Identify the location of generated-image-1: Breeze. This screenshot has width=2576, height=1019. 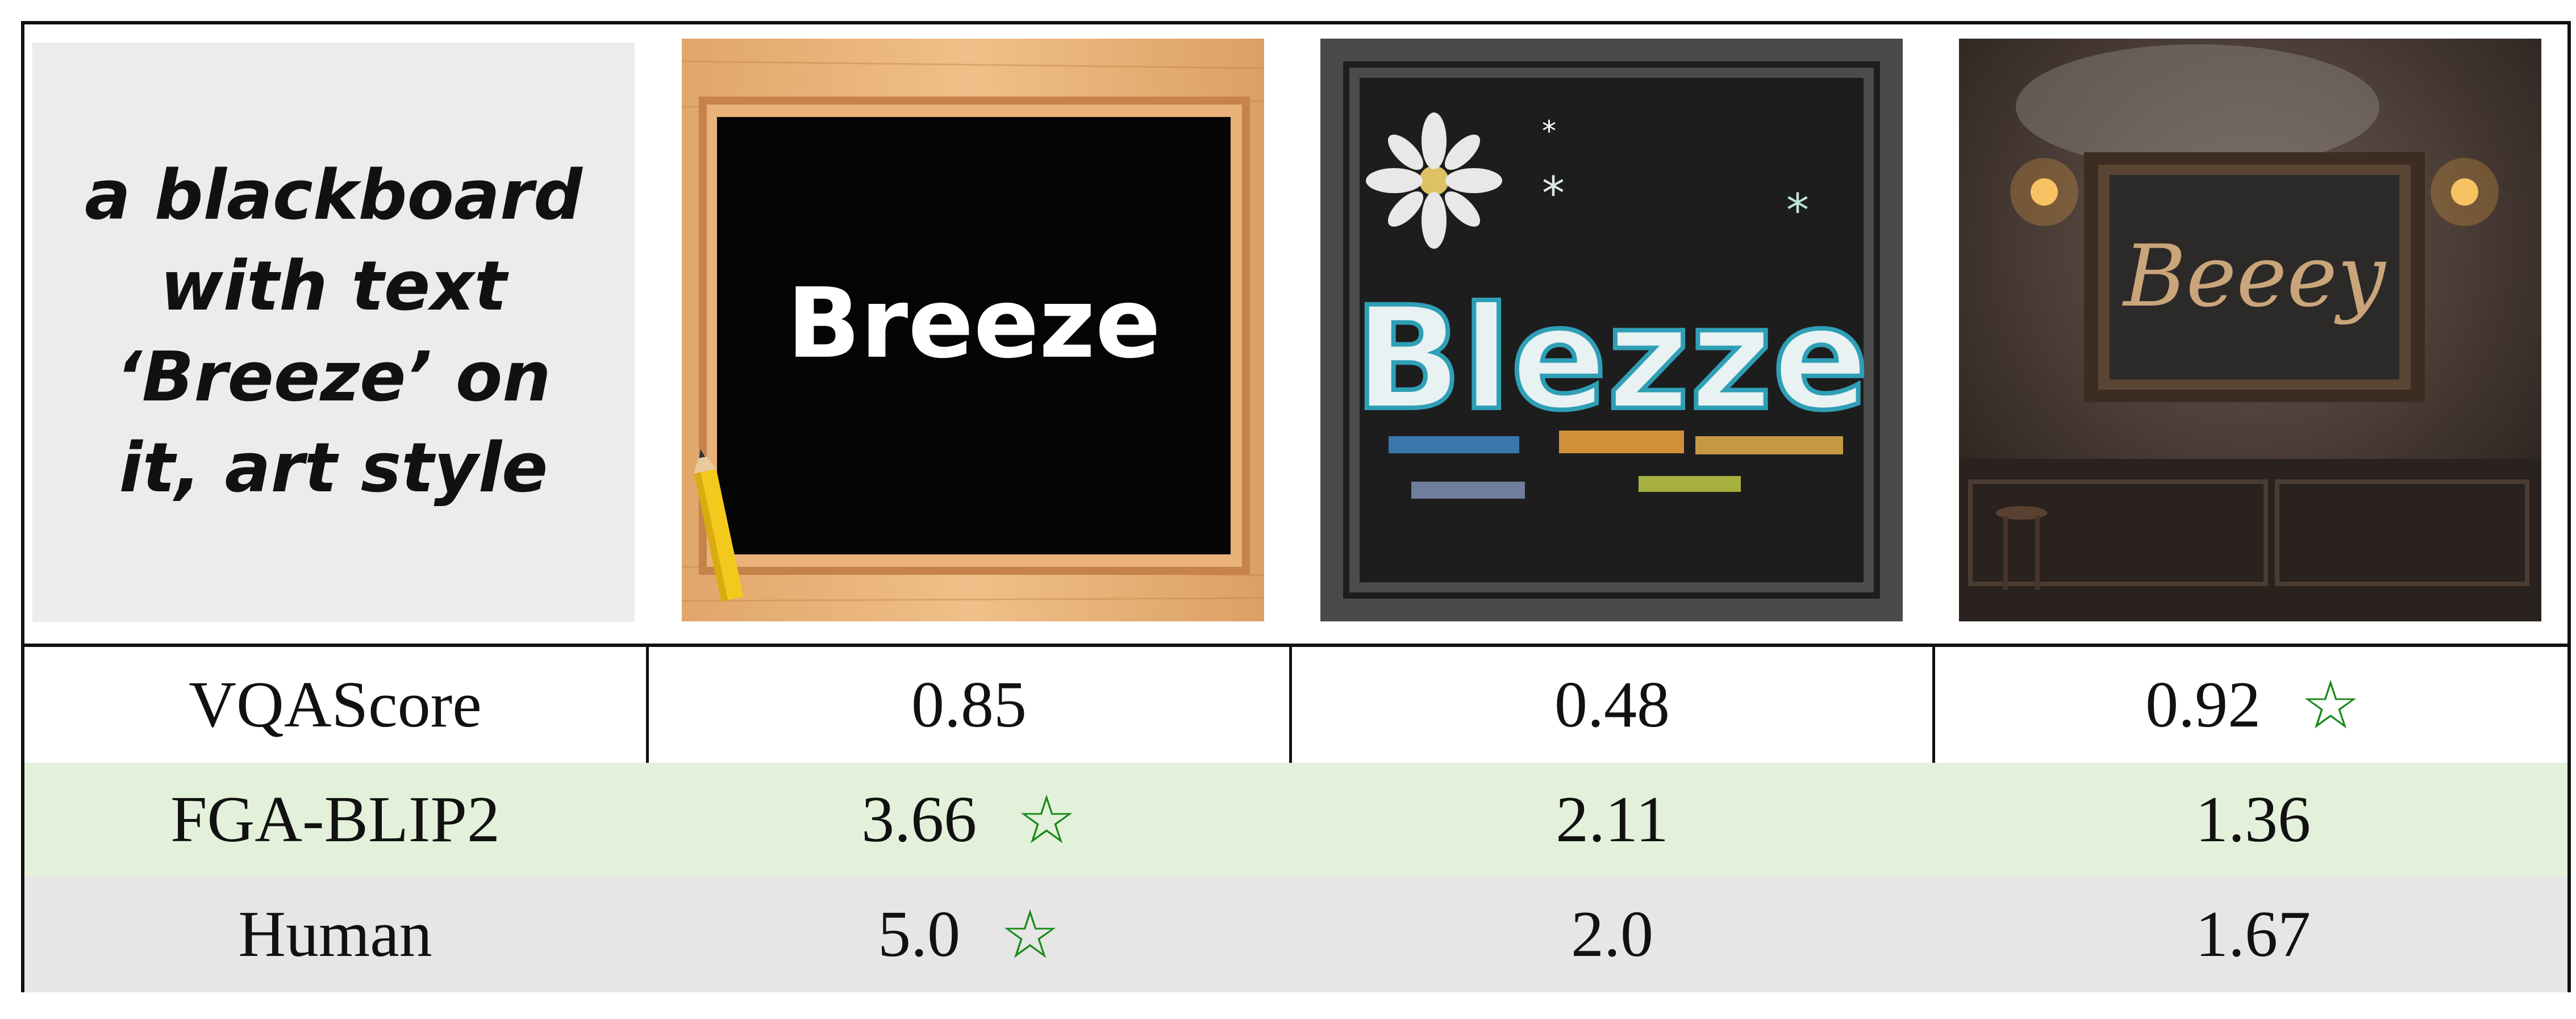
(973, 330).